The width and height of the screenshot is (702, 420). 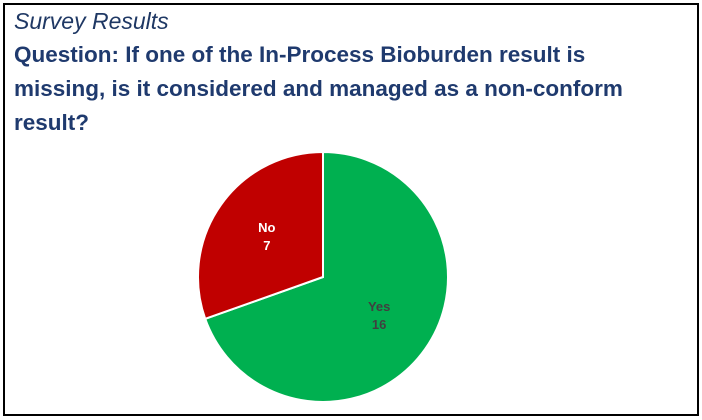 What do you see at coordinates (91, 21) in the screenshot?
I see `chart-header: Survey Results` at bounding box center [91, 21].